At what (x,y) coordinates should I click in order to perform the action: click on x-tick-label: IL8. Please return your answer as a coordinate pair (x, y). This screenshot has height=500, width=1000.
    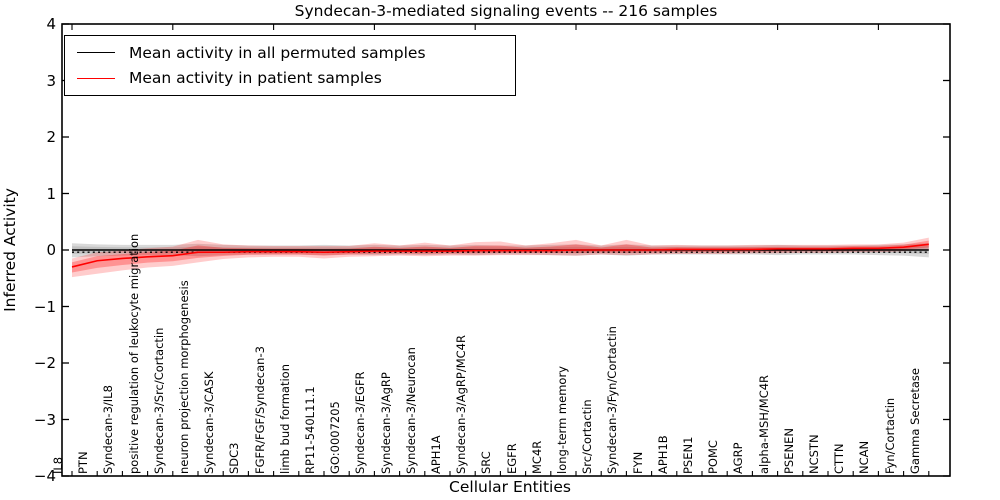
    Looking at the image, I should click on (58, 465).